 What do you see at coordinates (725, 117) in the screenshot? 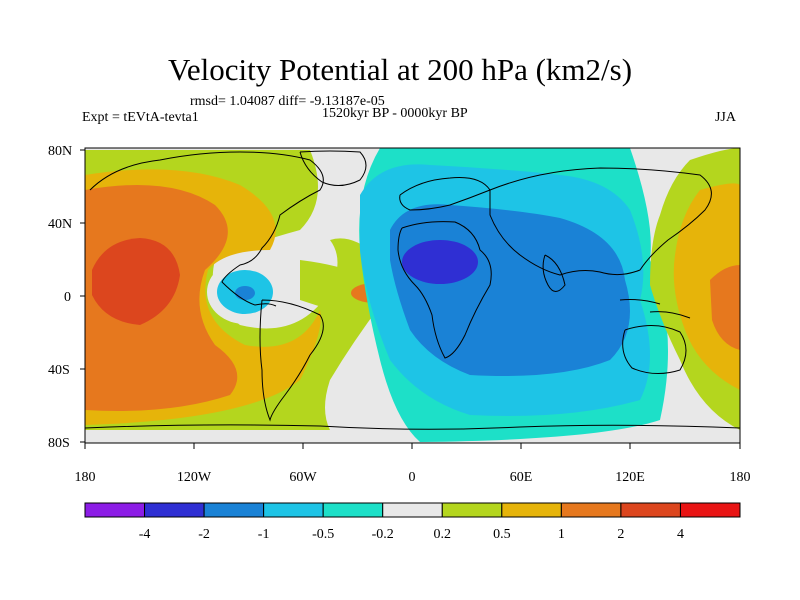
I see `season-label: JJA` at bounding box center [725, 117].